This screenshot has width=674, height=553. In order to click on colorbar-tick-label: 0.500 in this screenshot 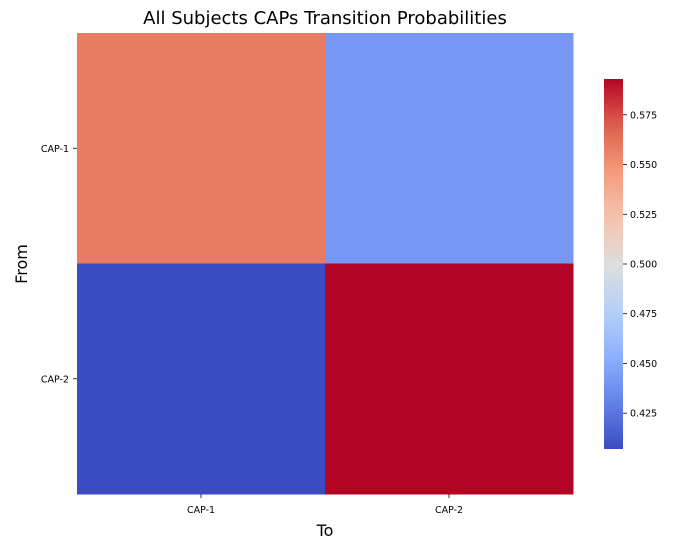, I will do `click(643, 265)`.